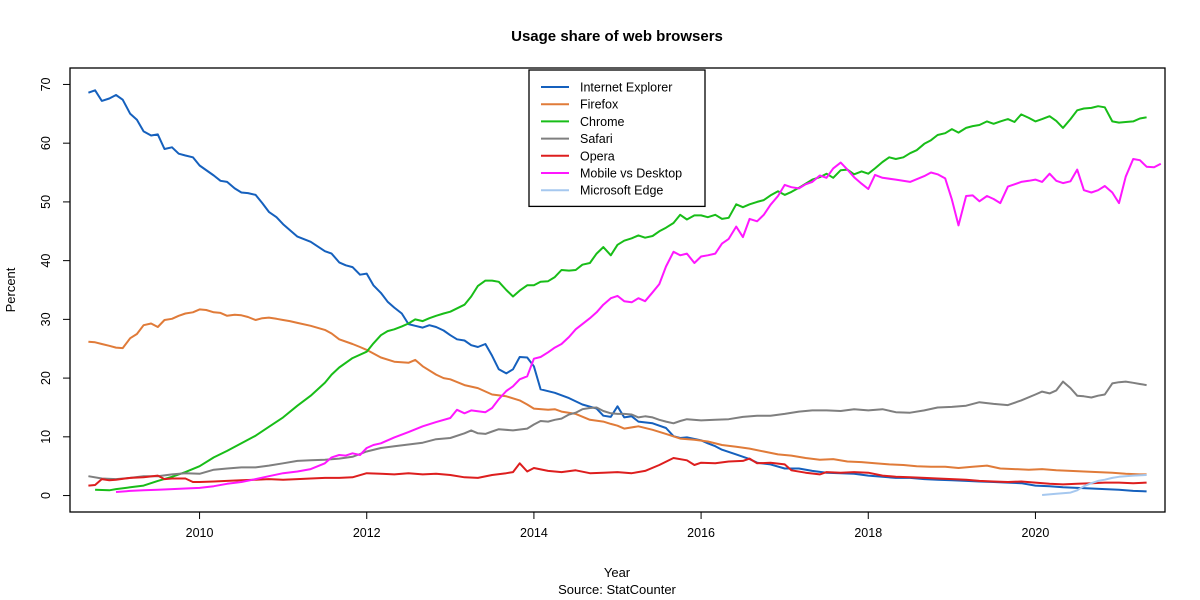 This screenshot has height=600, width=1200. Describe the element at coordinates (868, 533) in the screenshot. I see `x-tick-label: 2018` at that location.